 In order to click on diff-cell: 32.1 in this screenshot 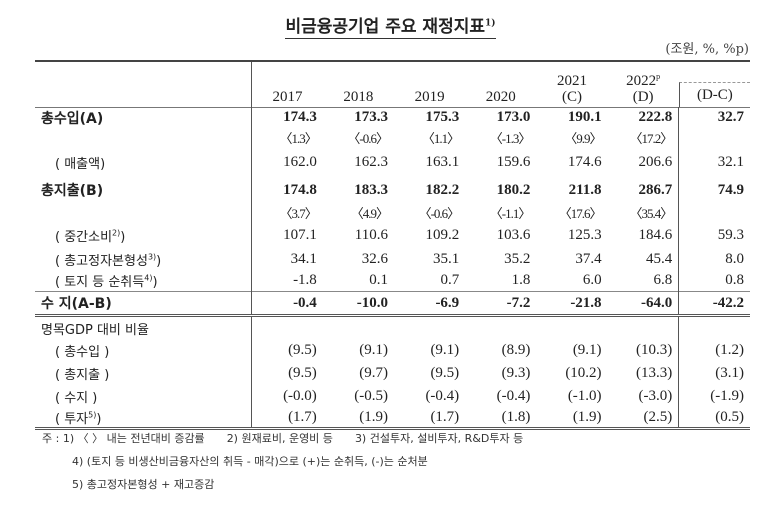, I will do `click(714, 162)`.